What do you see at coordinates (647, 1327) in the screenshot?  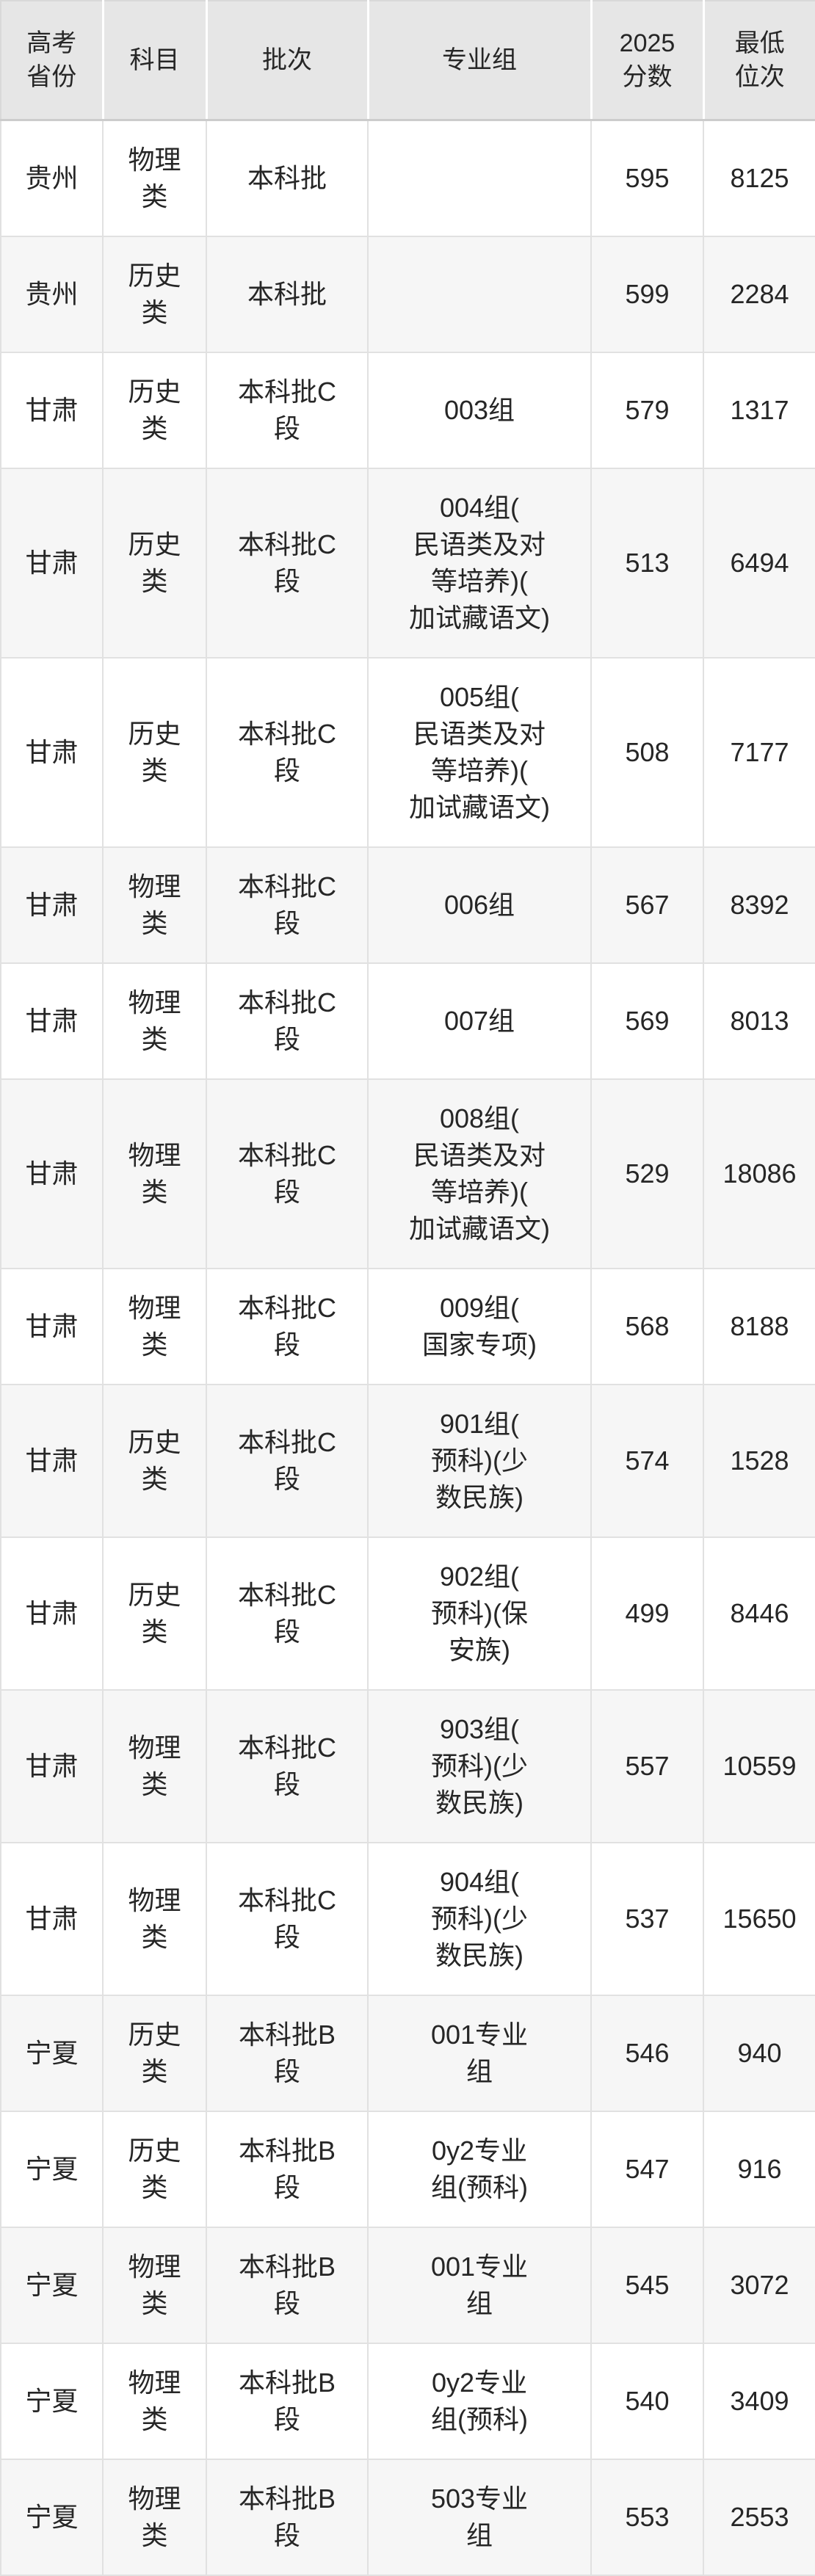 I see `cell-score: 568` at bounding box center [647, 1327].